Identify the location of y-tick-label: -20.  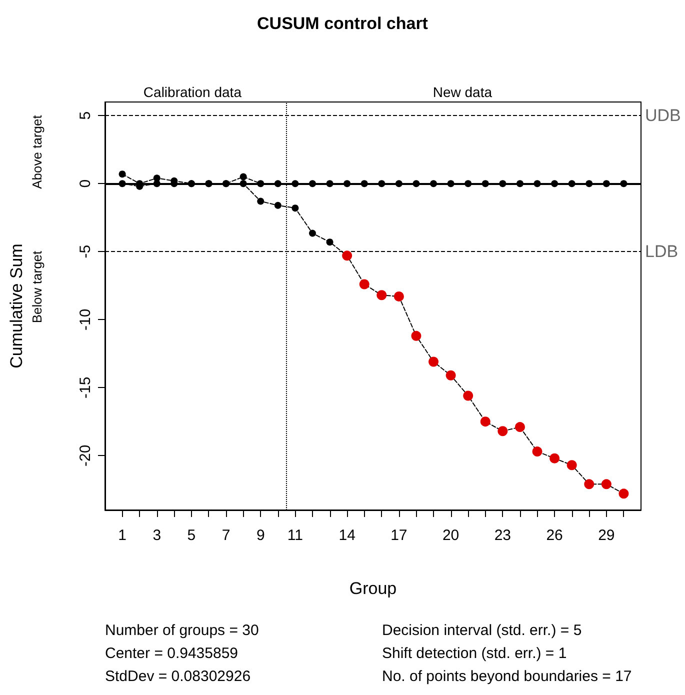
(85, 455).